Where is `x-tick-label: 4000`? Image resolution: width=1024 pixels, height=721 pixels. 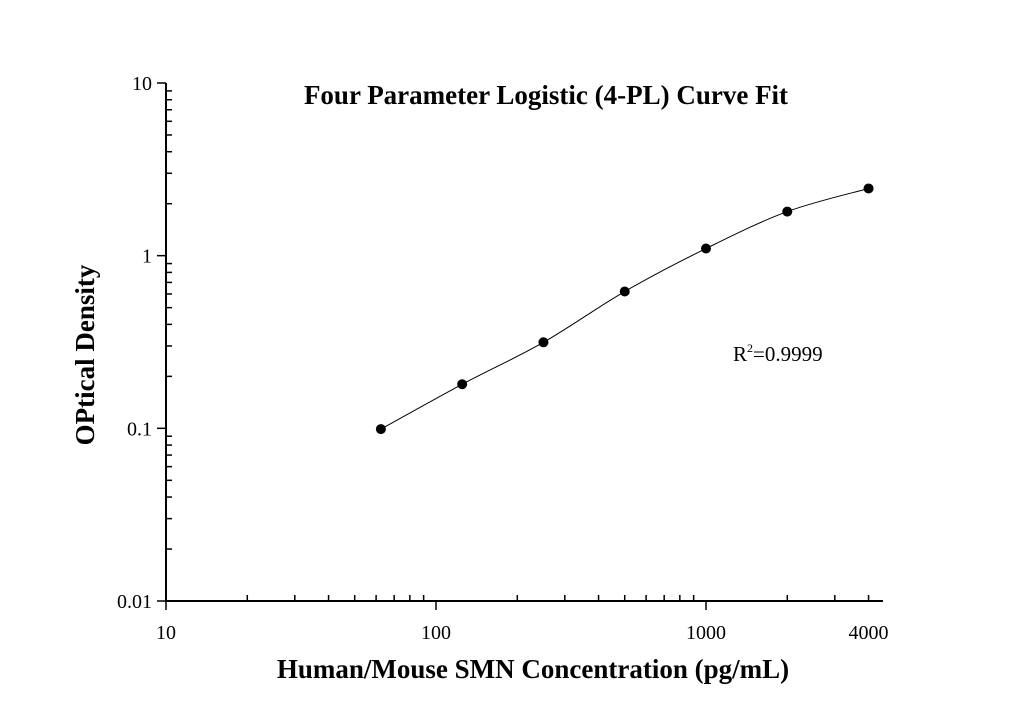 x-tick-label: 4000 is located at coordinates (869, 633).